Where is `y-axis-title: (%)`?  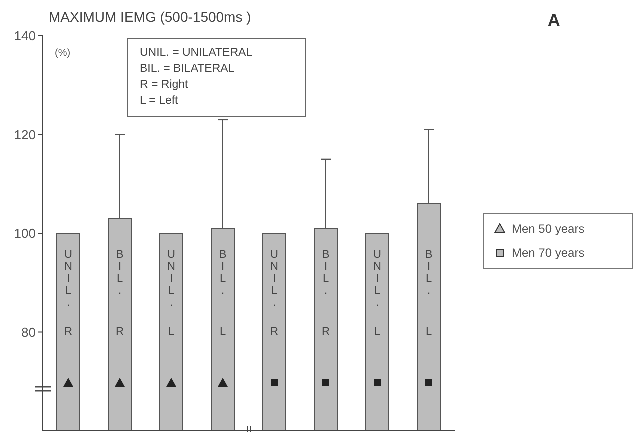 y-axis-title: (%) is located at coordinates (63, 53).